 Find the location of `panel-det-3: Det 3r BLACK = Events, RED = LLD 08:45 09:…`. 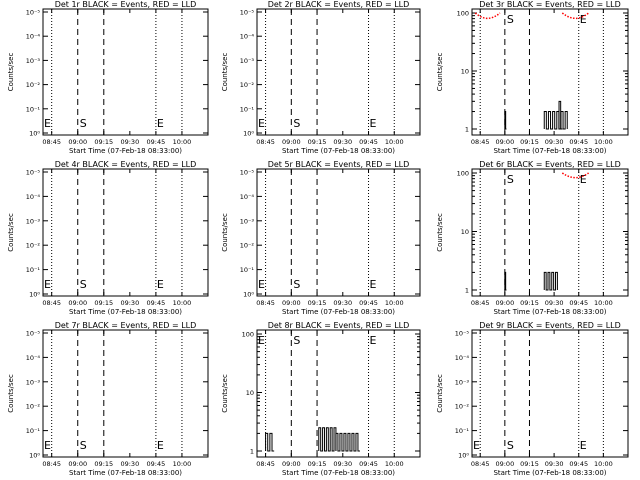

panel-det-3: Det 3r BLACK = Events, RED = LLD 08:45 09:… is located at coordinates (532, 77).